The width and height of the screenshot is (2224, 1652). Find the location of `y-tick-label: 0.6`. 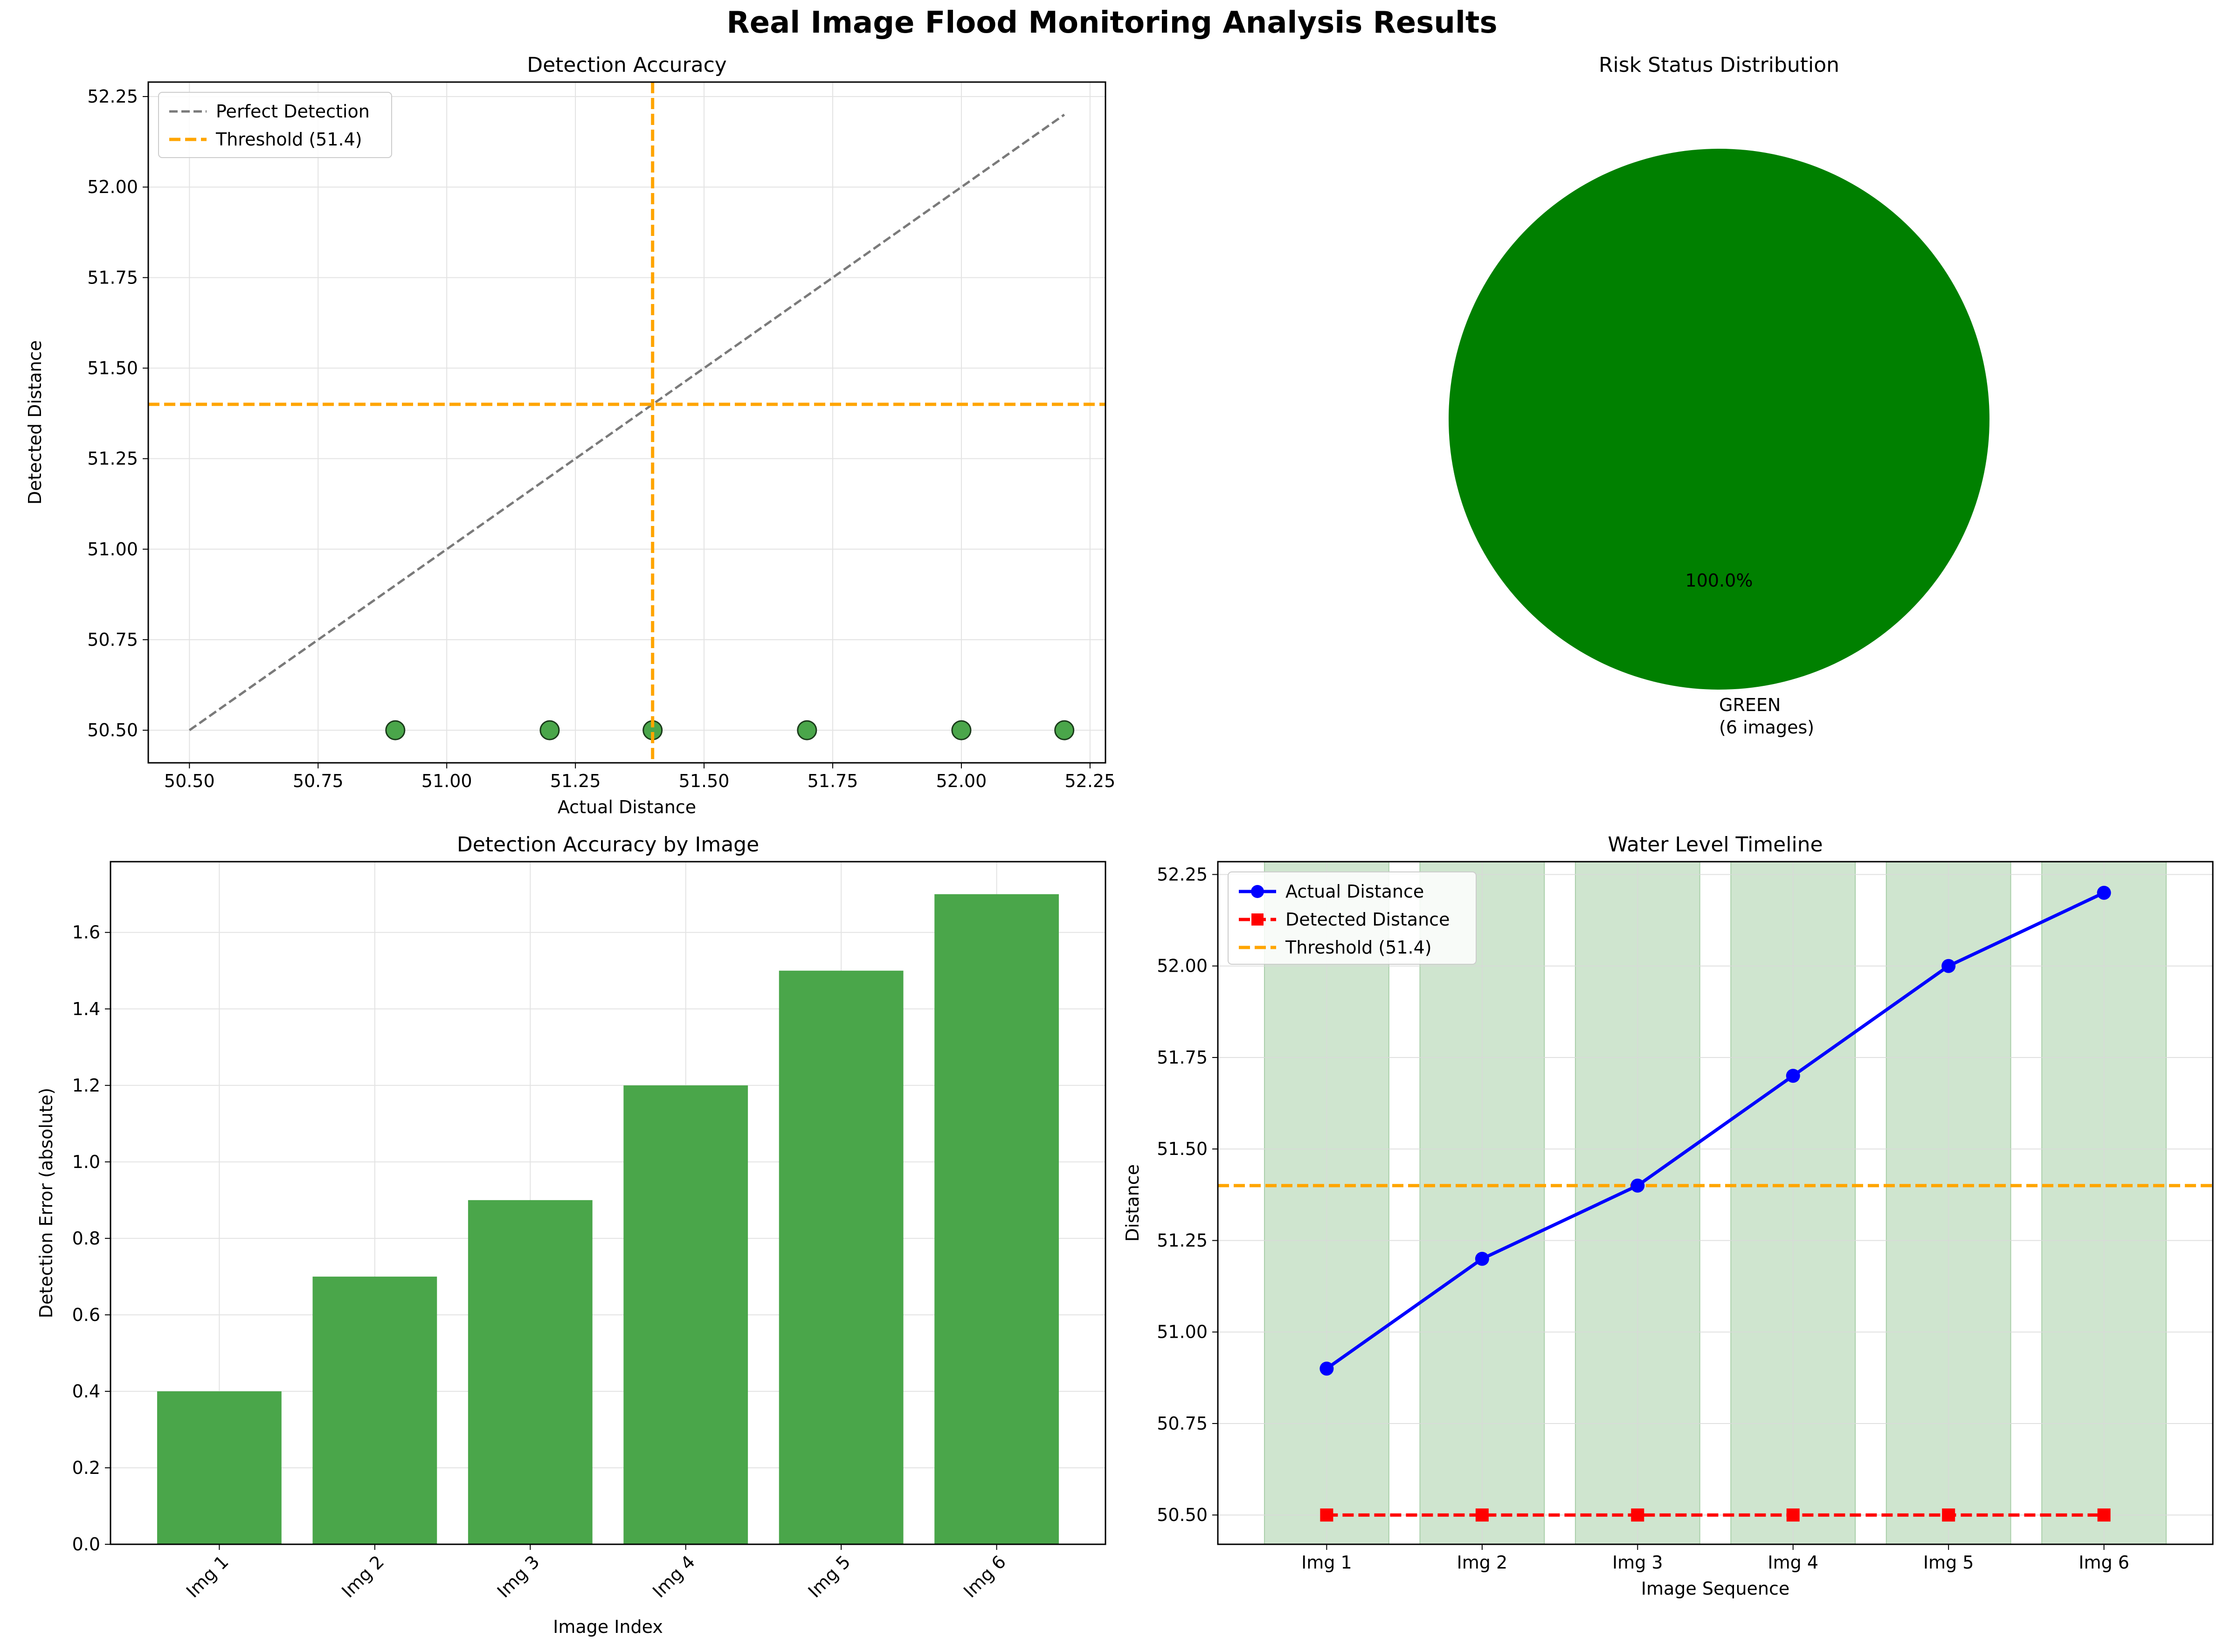

y-tick-label: 0.6 is located at coordinates (86, 1315).